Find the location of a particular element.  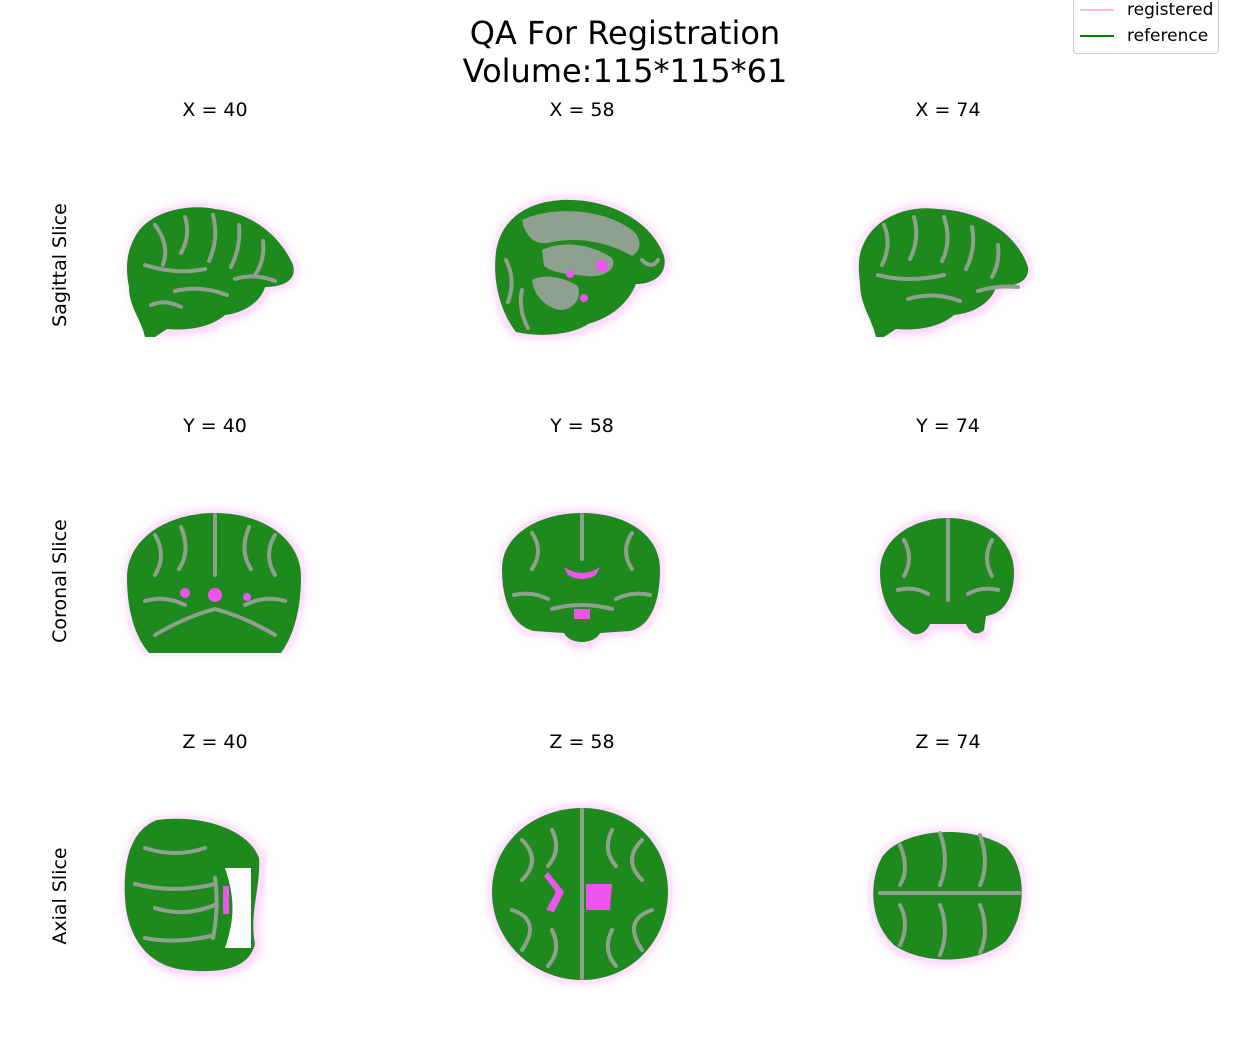

legend-line-registered is located at coordinates (1097, 10).